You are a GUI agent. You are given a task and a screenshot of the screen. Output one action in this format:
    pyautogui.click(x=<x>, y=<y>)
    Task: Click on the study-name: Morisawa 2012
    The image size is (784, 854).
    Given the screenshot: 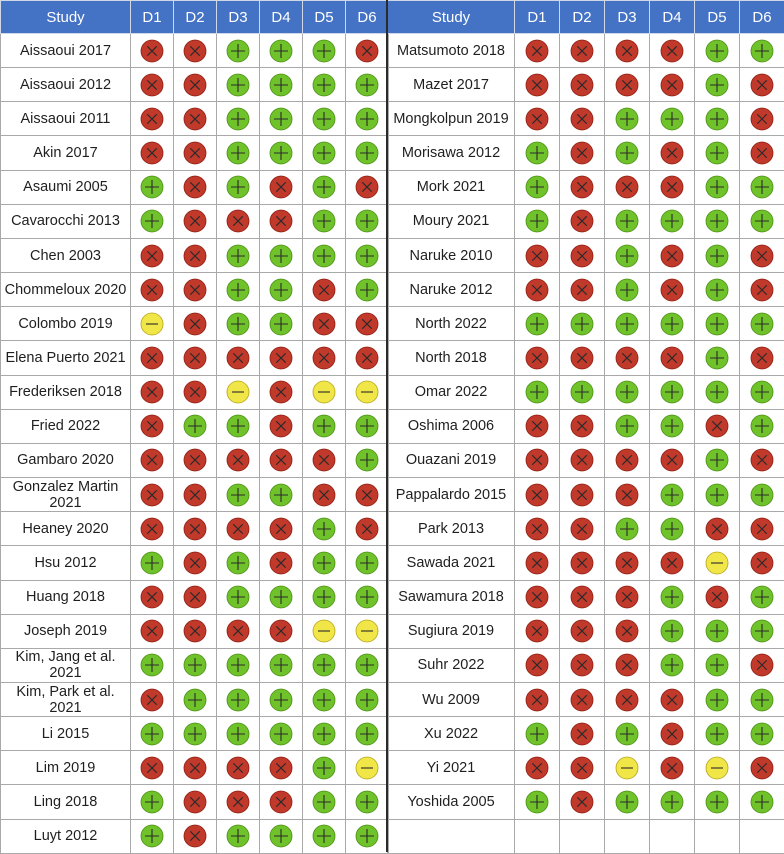 What is the action you would take?
    pyautogui.click(x=451, y=153)
    